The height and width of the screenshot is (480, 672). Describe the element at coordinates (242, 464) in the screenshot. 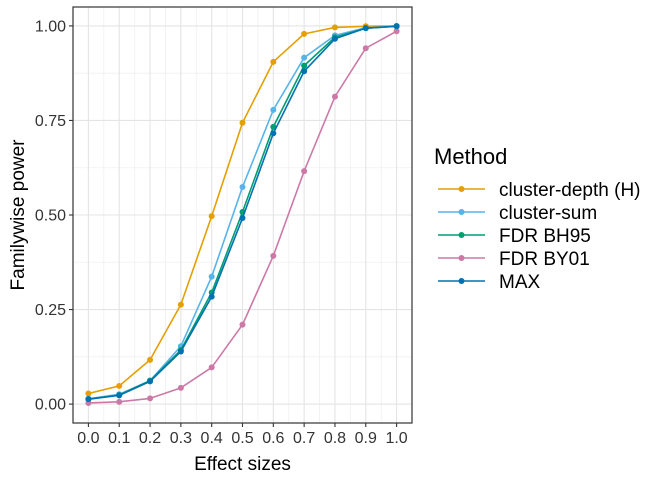

I see `x-axis-title: Effect sizes` at that location.